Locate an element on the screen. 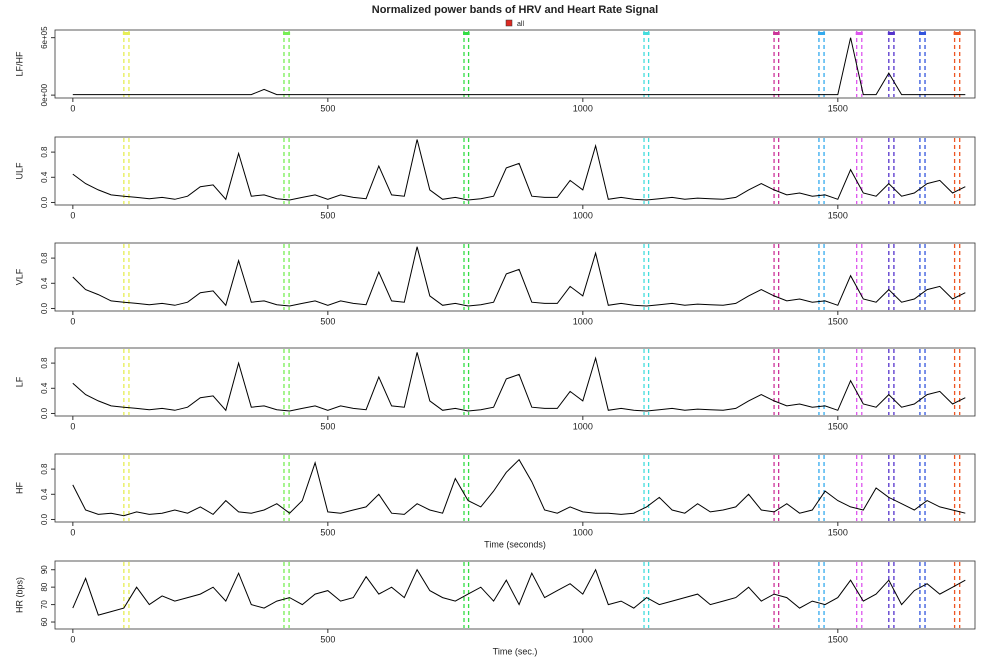  y-tick-label: 70 is located at coordinates (44, 604).